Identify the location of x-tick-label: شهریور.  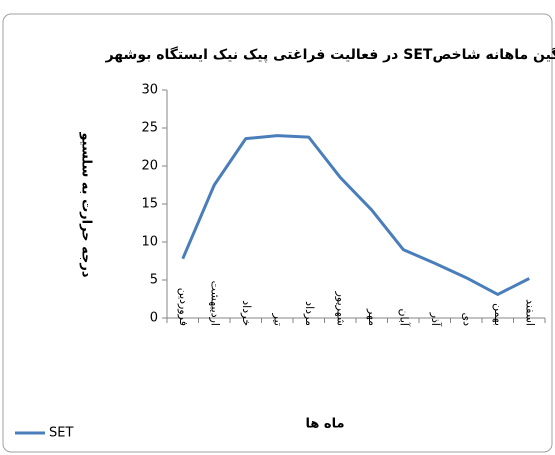
(340, 308).